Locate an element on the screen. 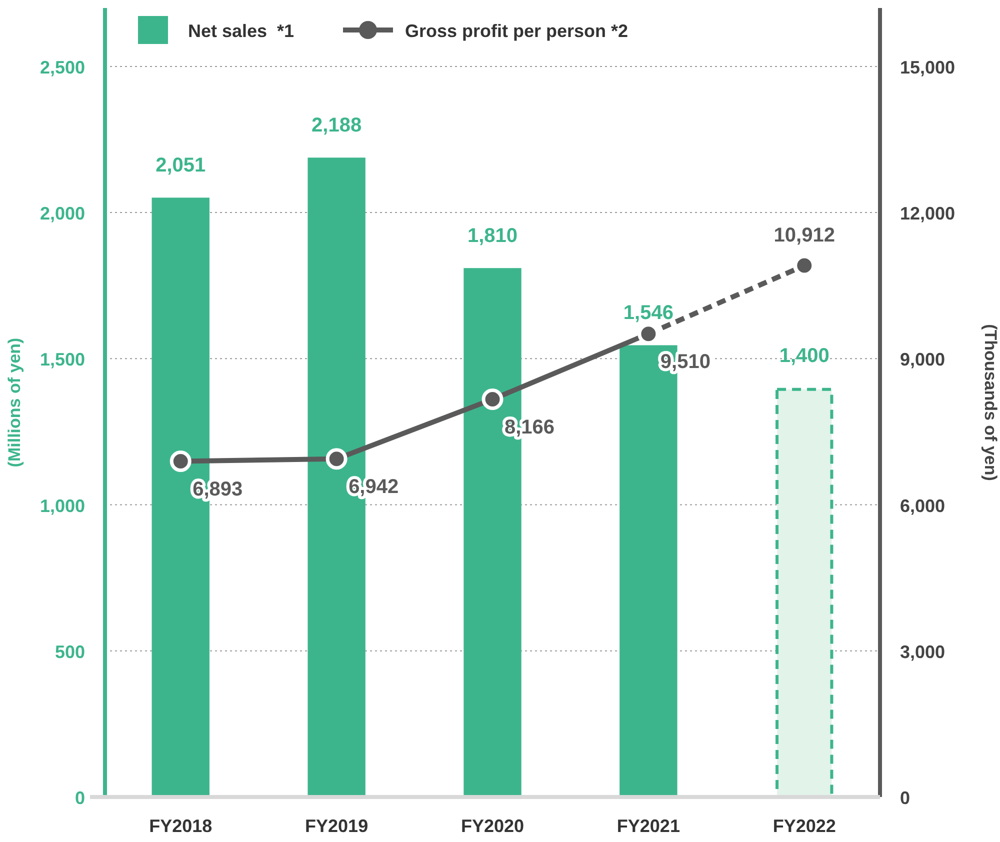  legend-label: Gross profit per person *2 is located at coordinates (516, 31).